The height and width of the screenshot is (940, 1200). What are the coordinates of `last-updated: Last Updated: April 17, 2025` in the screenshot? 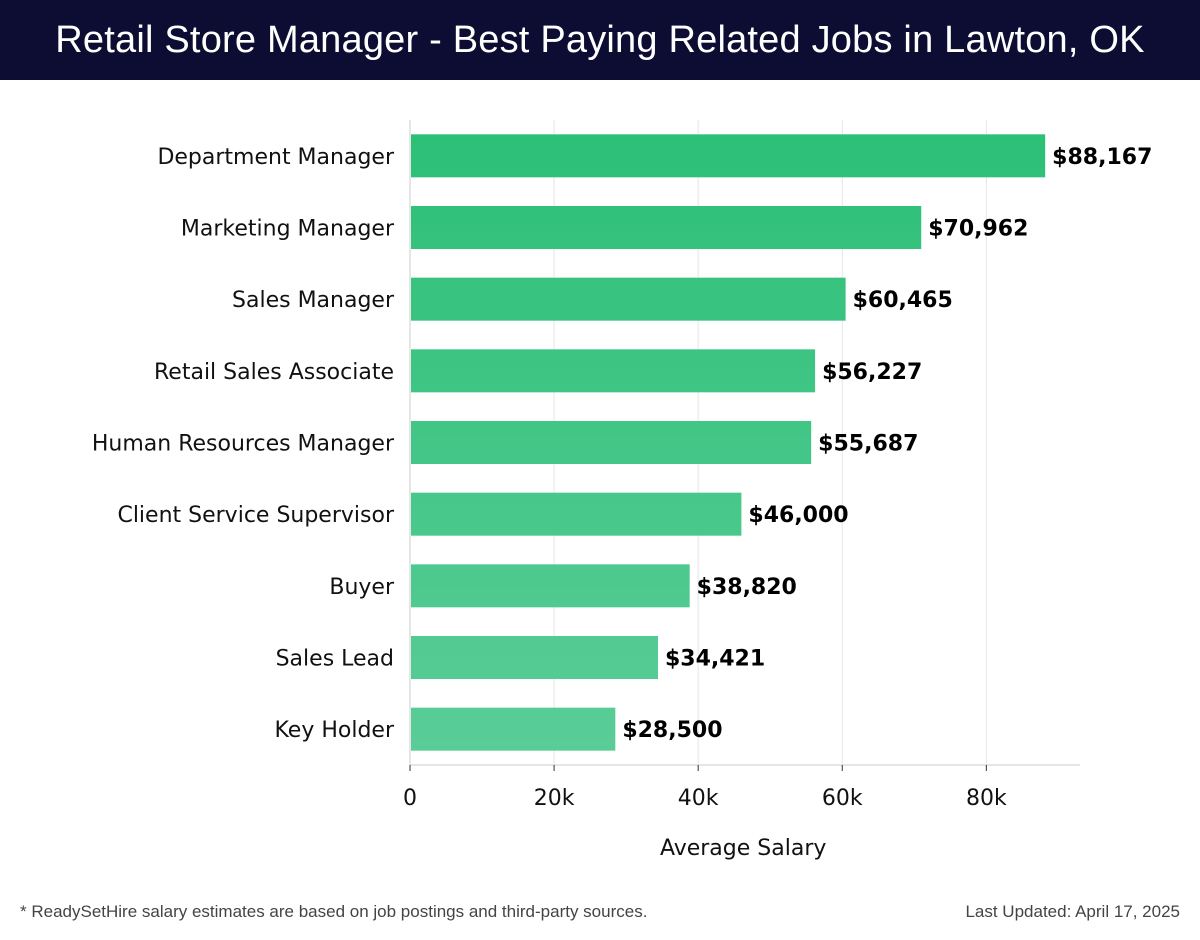 It's located at (1072, 911).